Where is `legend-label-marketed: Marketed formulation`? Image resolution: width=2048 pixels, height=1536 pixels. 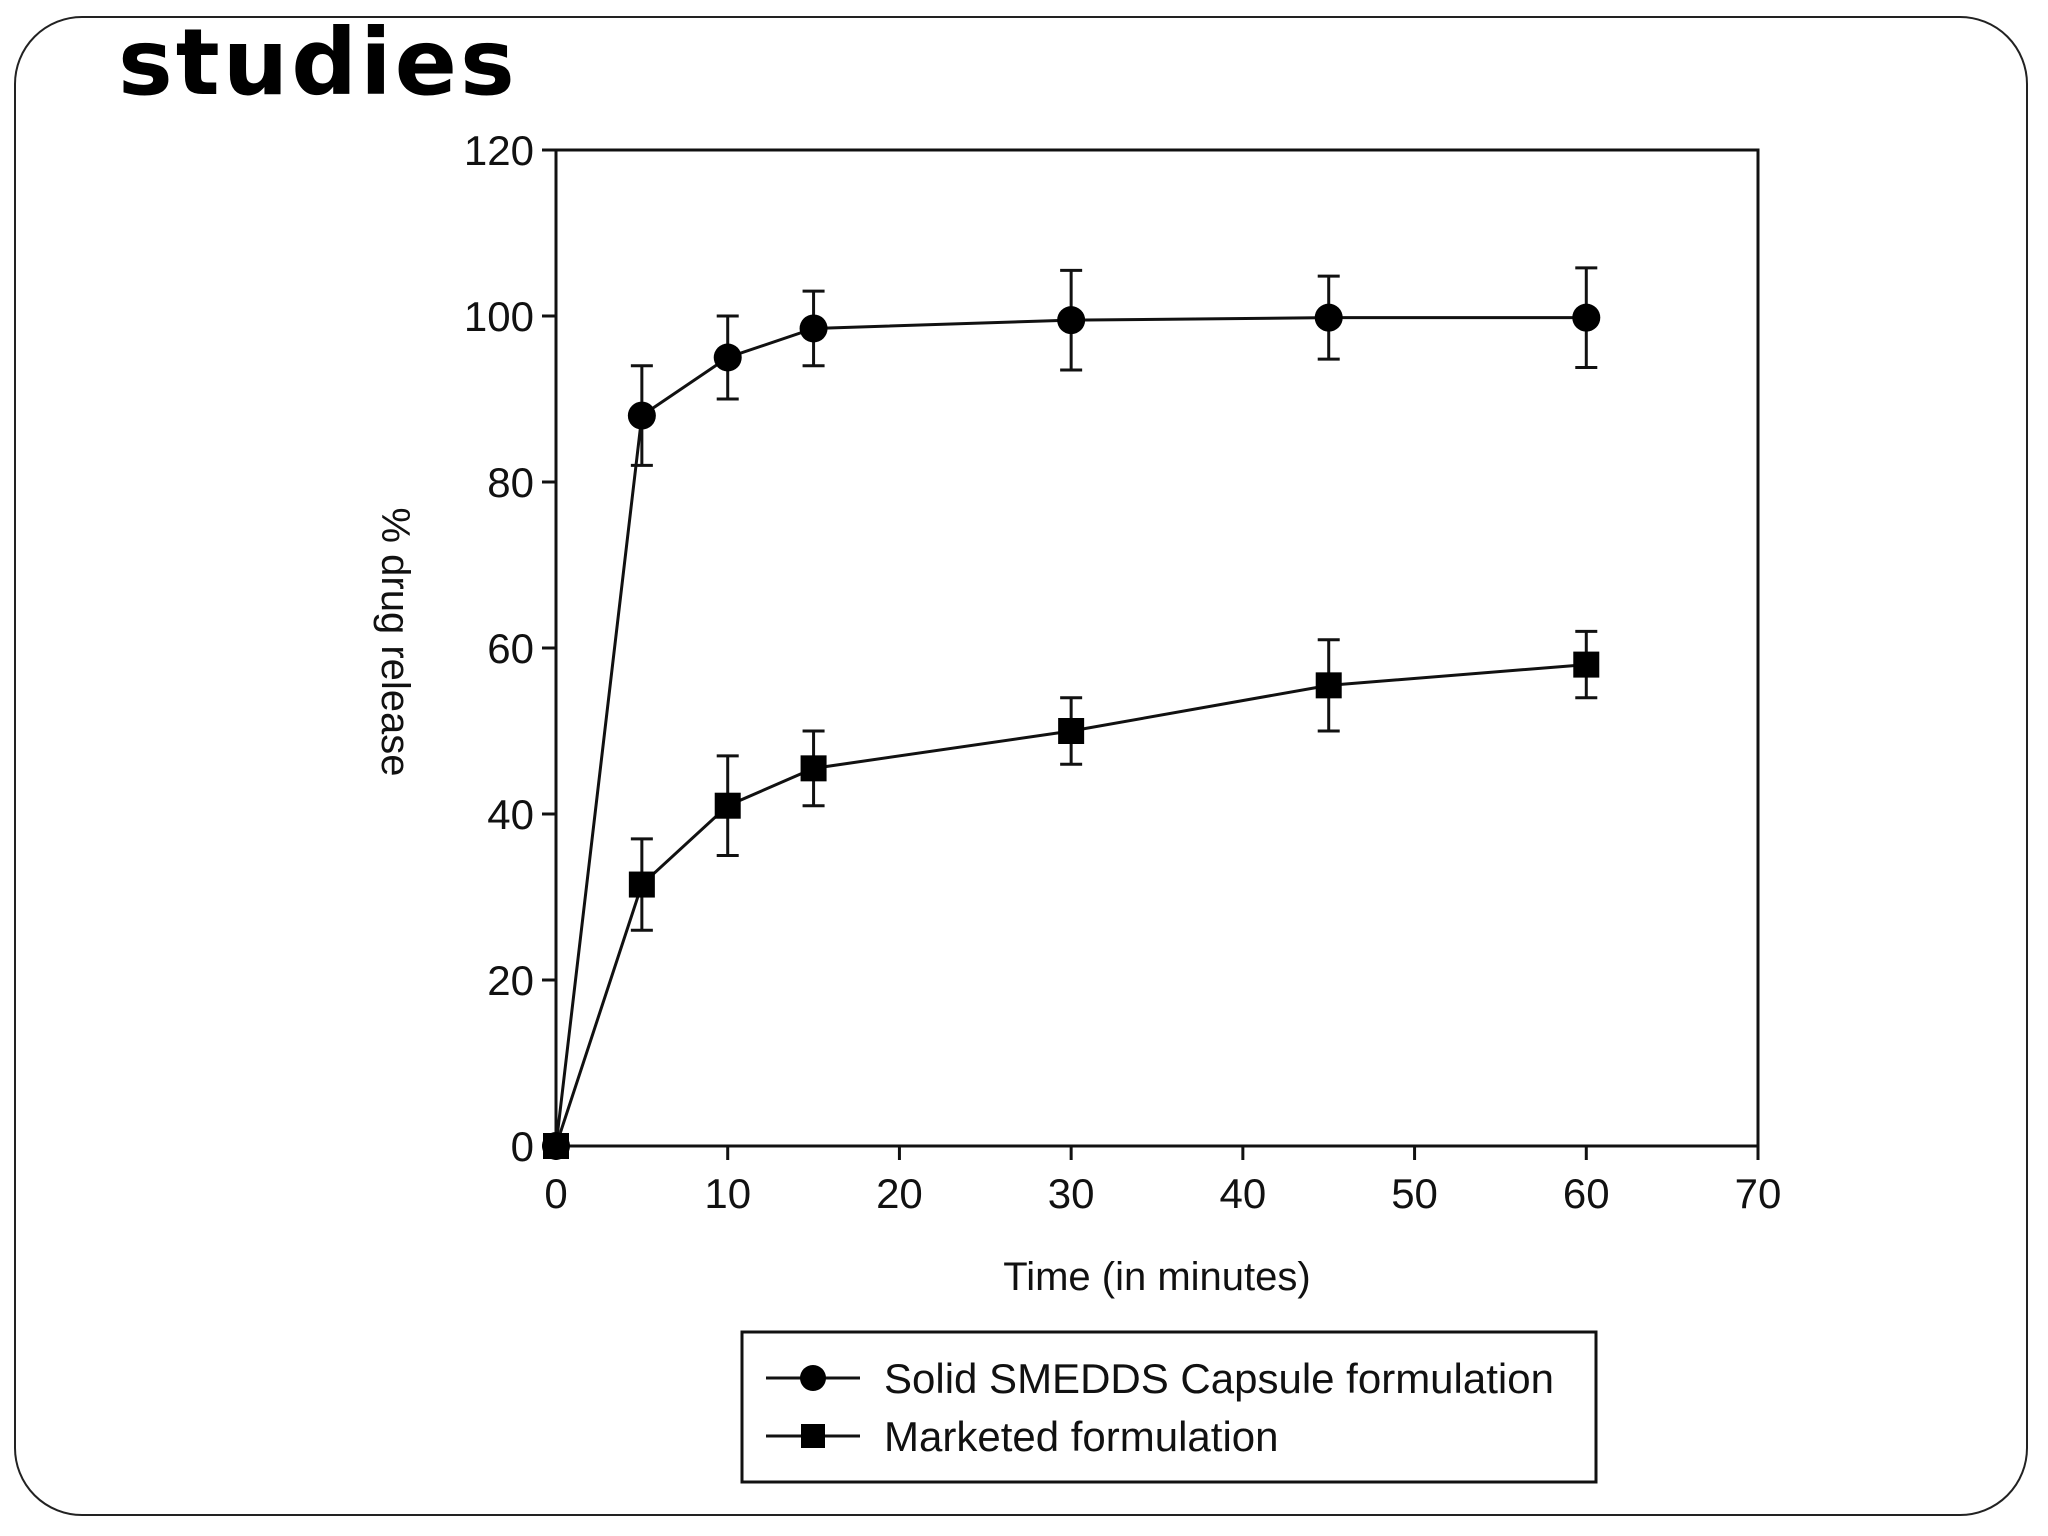
legend-label-marketed: Marketed formulation is located at coordinates (1081, 1436).